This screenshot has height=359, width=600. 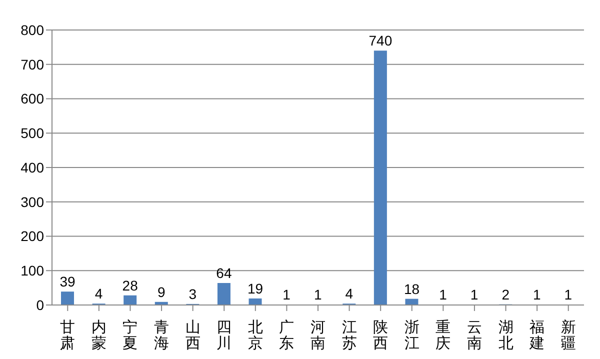 I want to click on data-label: 2, so click(x=506, y=294).